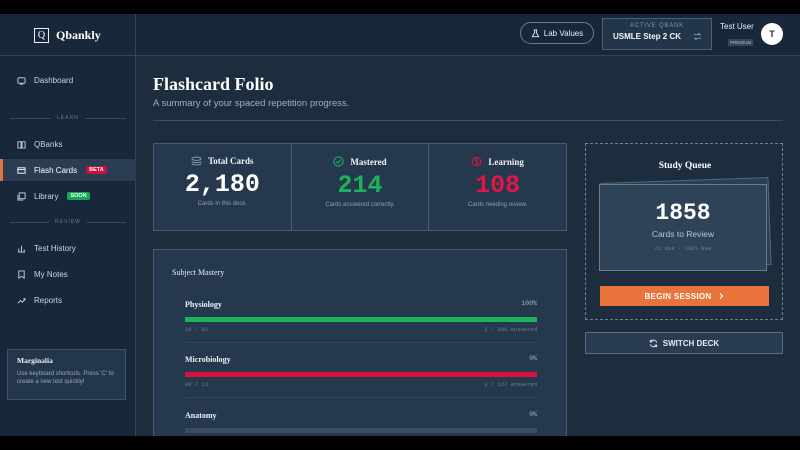 The image size is (800, 450). I want to click on lab-values-label: Lab Values, so click(563, 33).